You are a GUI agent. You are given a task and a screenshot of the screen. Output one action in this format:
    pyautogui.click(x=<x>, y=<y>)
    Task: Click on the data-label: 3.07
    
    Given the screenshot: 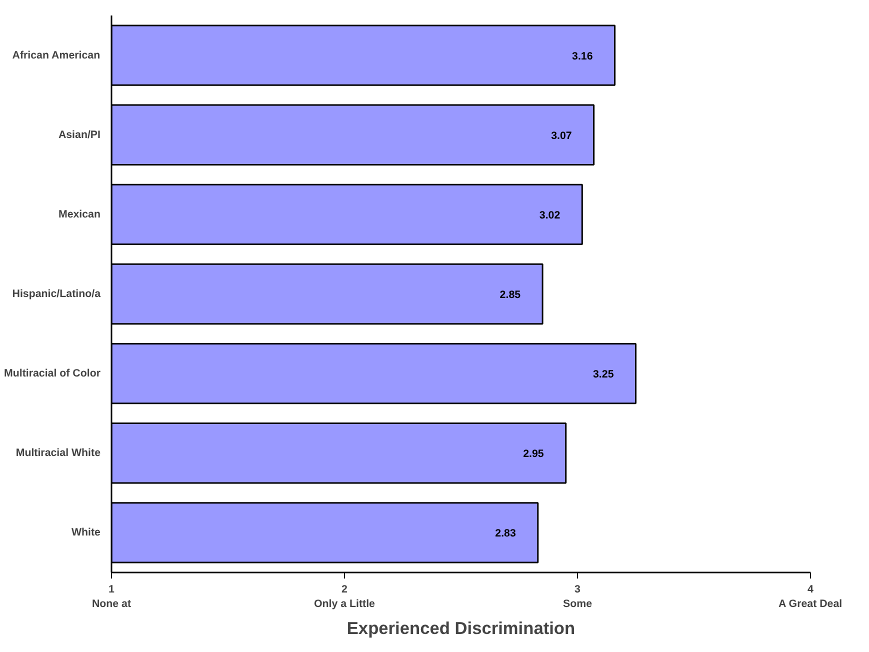 What is the action you would take?
    pyautogui.click(x=561, y=136)
    